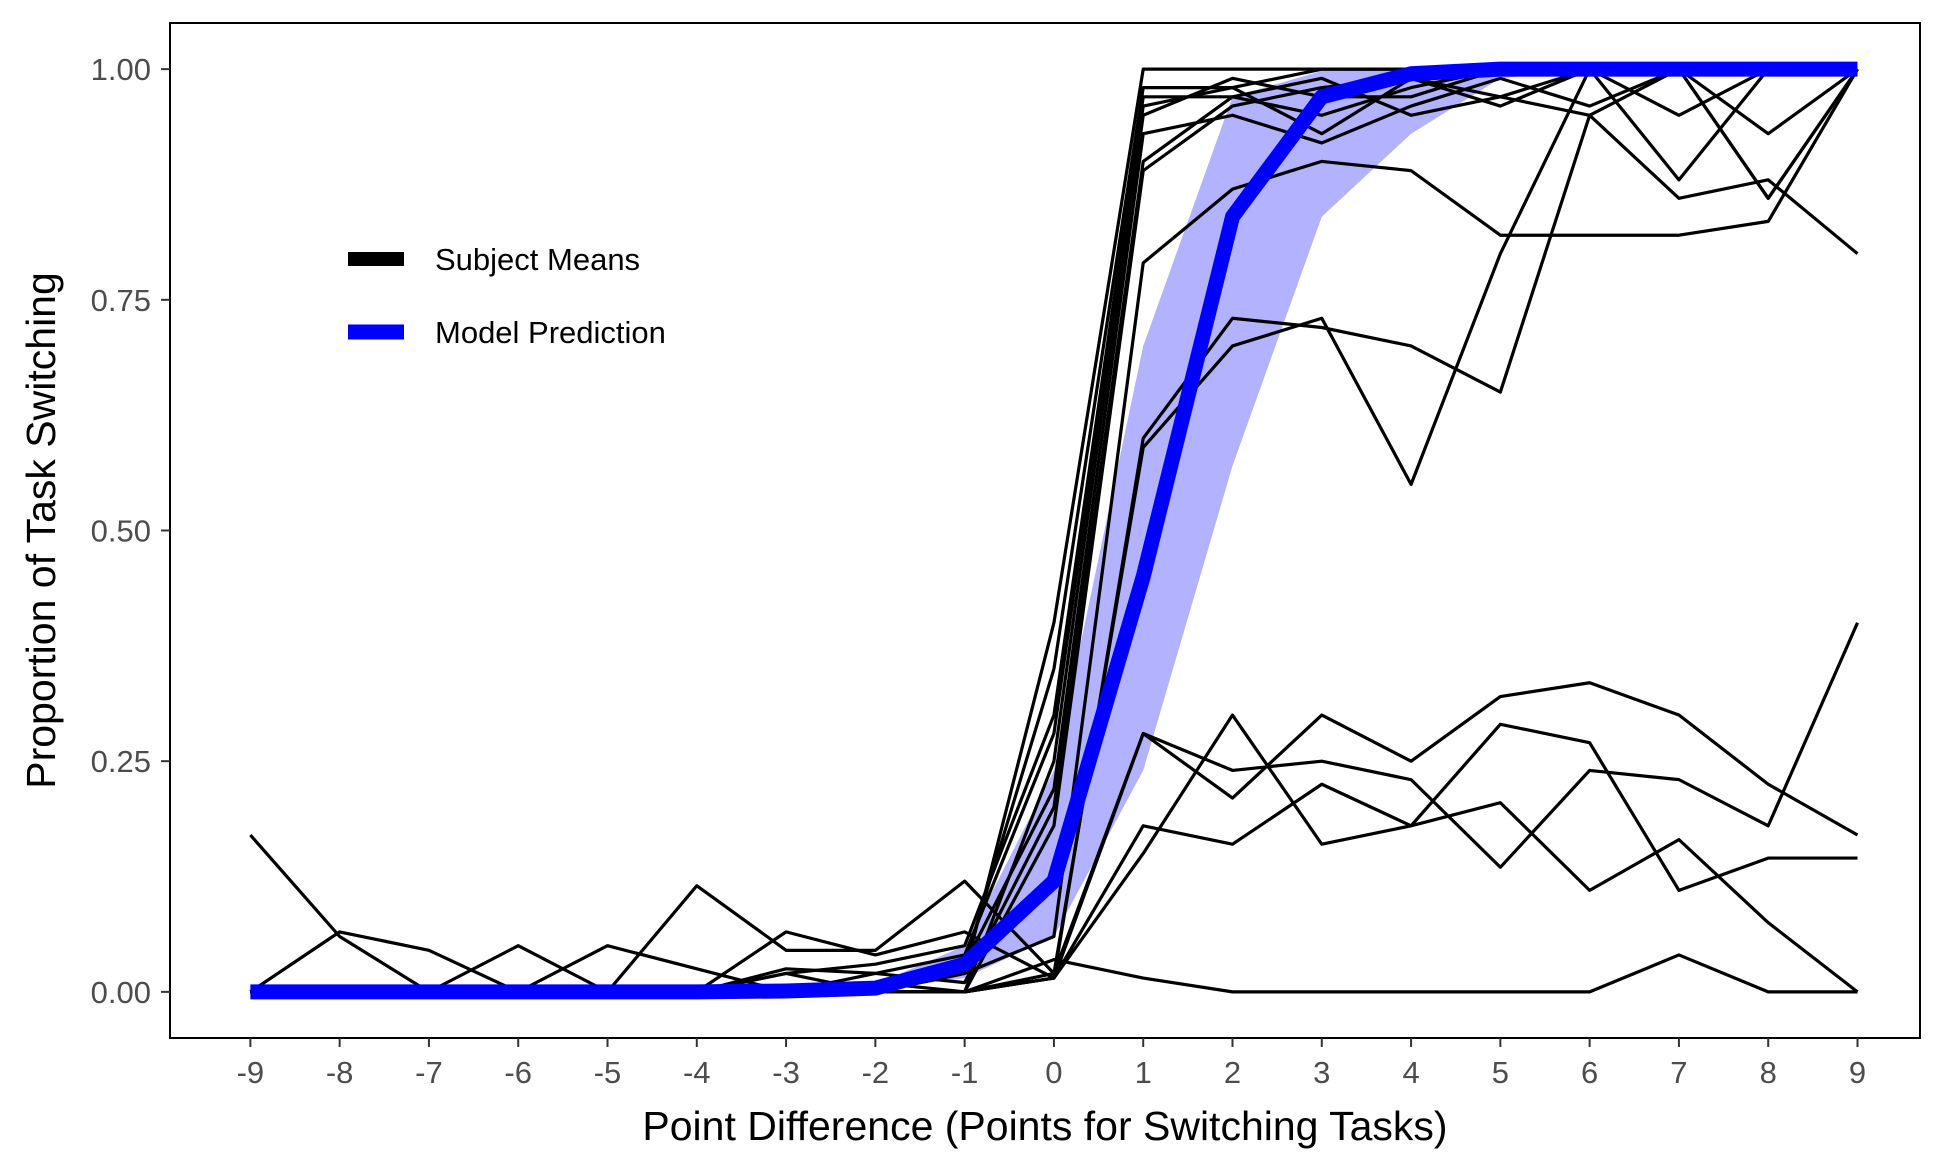 Image resolution: width=1950 pixels, height=1175 pixels. Describe the element at coordinates (121, 300) in the screenshot. I see `y-tick-label: 0.75` at that location.